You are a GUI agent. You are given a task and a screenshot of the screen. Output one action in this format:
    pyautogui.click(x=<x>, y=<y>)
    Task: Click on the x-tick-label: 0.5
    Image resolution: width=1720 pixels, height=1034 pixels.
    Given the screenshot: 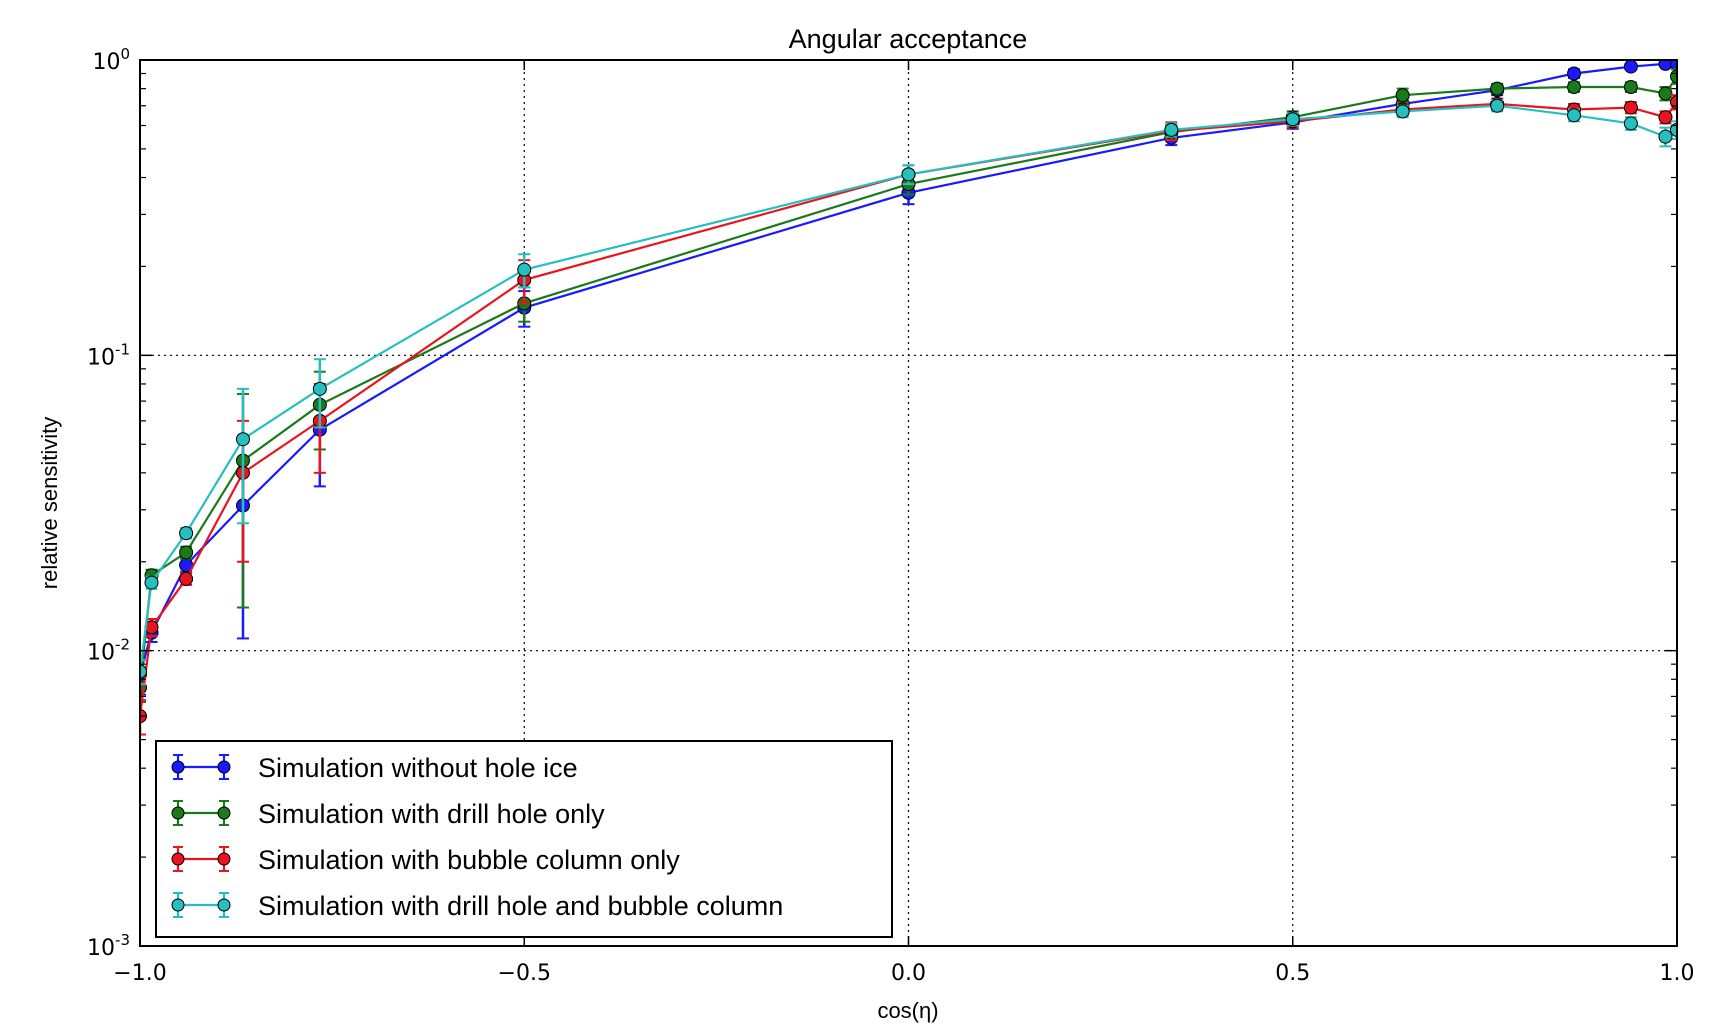 What is the action you would take?
    pyautogui.click(x=1292, y=973)
    